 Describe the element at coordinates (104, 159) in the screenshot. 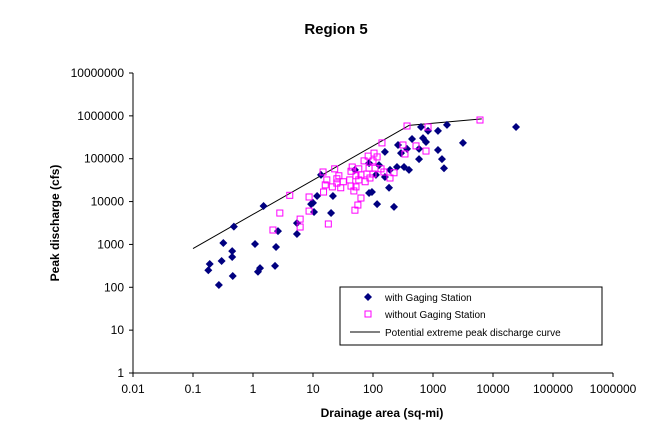

I see `y-tick-label: 100000` at that location.